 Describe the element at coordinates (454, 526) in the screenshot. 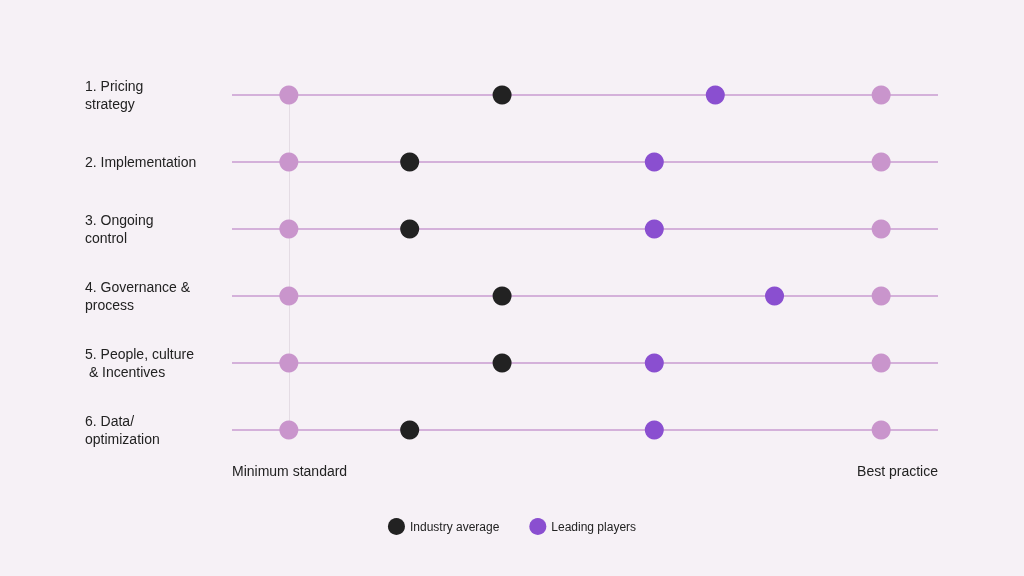

I see `legend-label: Industry average` at that location.